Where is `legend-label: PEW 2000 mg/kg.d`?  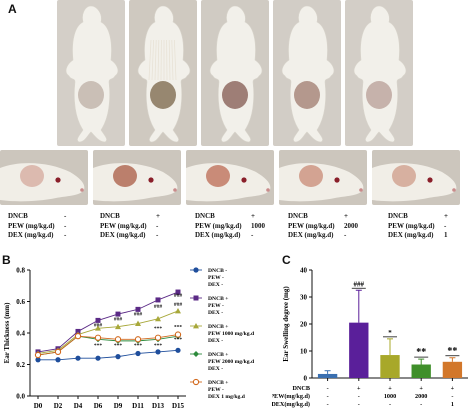 legend-label: PEW 2000 mg/kg.d is located at coordinates (231, 362).